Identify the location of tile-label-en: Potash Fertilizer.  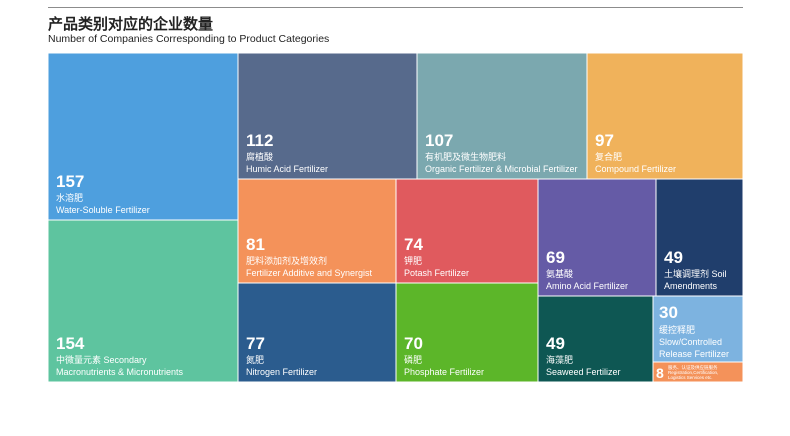
(436, 273).